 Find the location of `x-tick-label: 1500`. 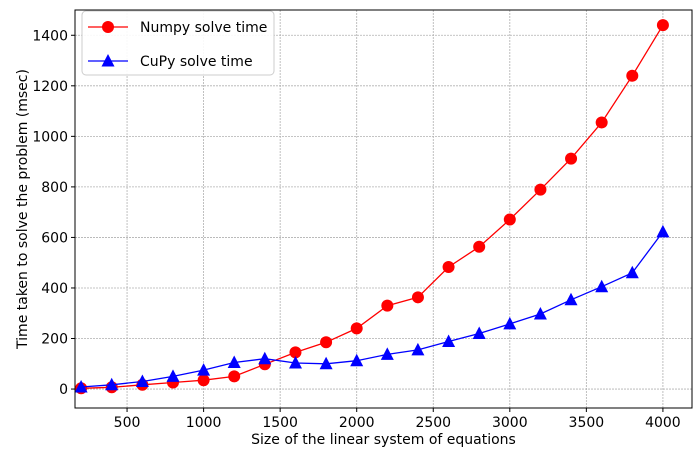

x-tick-label: 1500 is located at coordinates (280, 423).